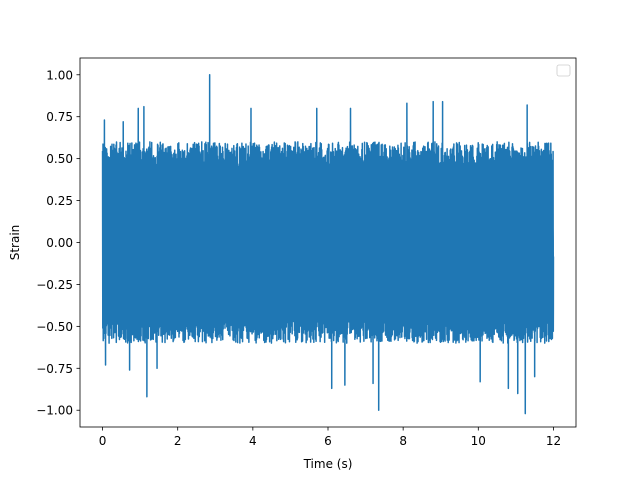  I want to click on y-tick-label: −1.00, so click(54, 411).